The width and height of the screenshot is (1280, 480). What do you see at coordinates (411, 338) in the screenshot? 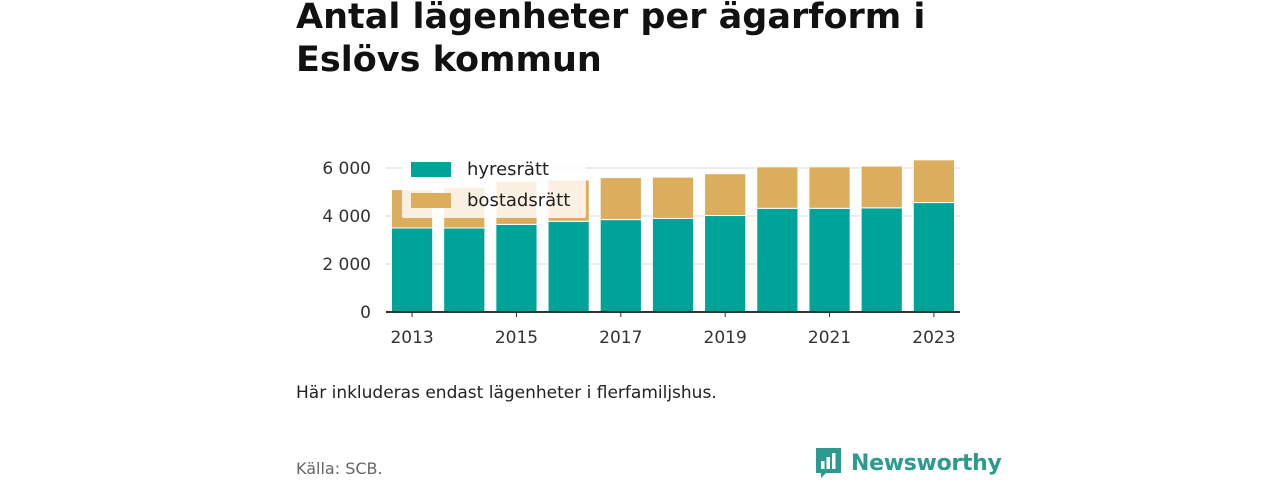
I see `x-tick-label: 2013` at bounding box center [411, 338].